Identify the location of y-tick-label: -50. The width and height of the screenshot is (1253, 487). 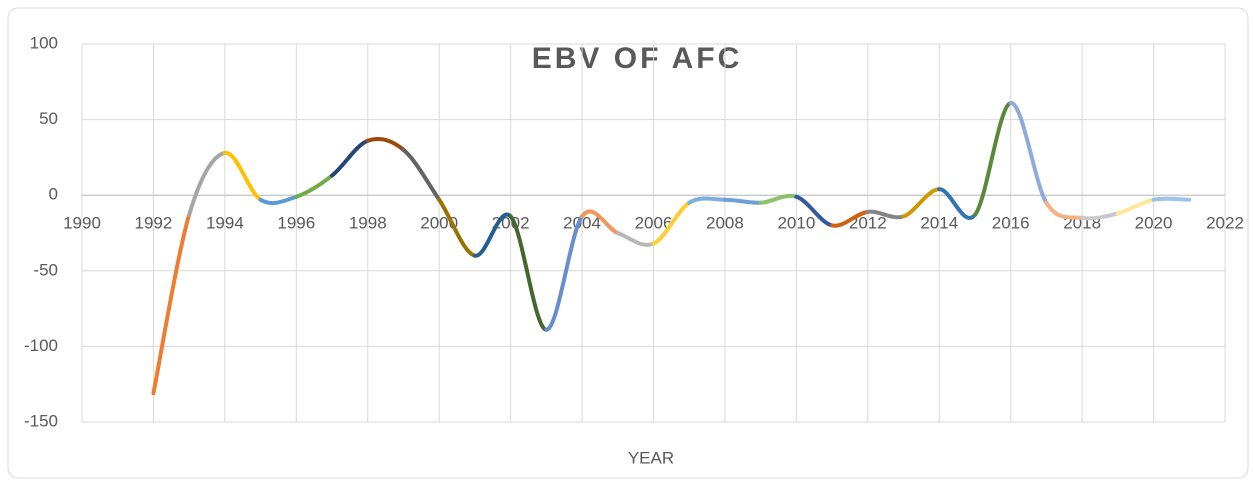
(45, 269).